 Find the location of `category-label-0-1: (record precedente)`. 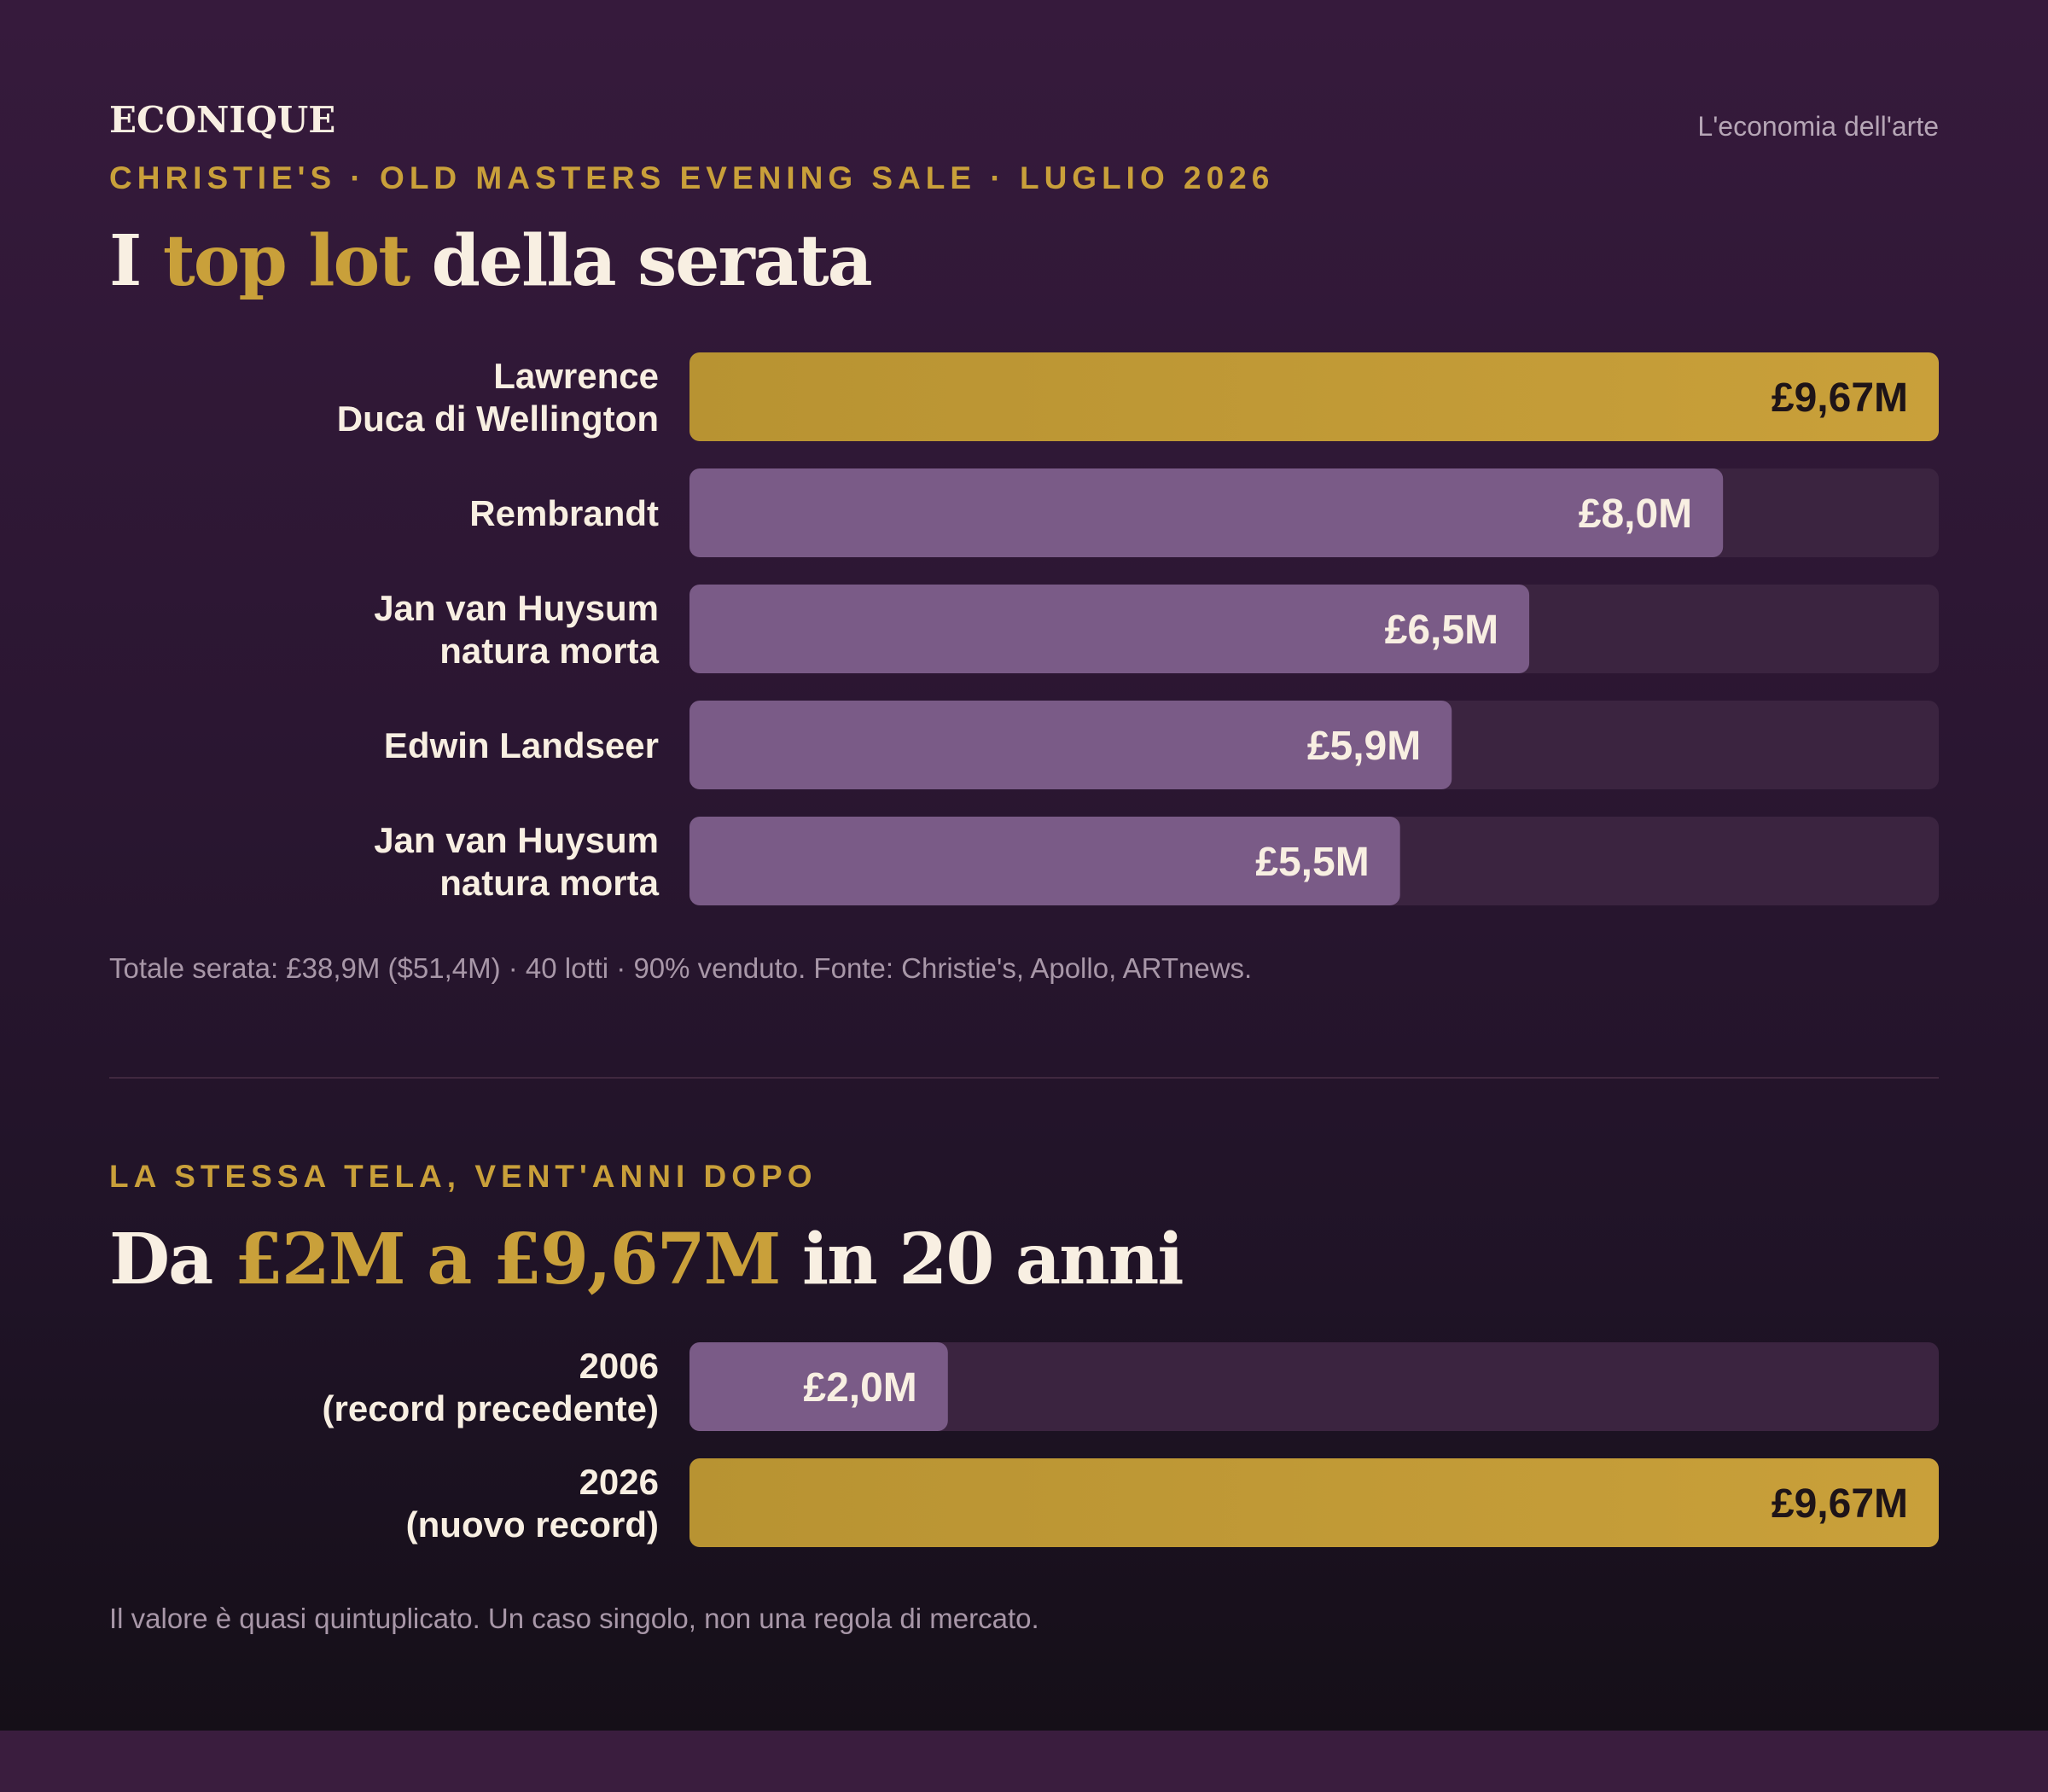

category-label-0-1: (record precedente) is located at coordinates (491, 1408).